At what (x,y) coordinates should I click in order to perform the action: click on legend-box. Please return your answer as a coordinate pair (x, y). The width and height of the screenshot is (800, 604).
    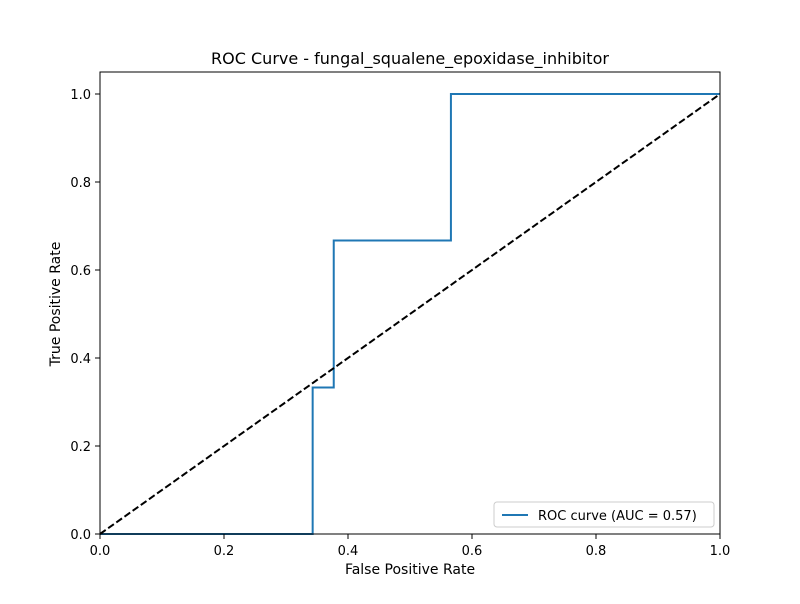
    Looking at the image, I should click on (604, 514).